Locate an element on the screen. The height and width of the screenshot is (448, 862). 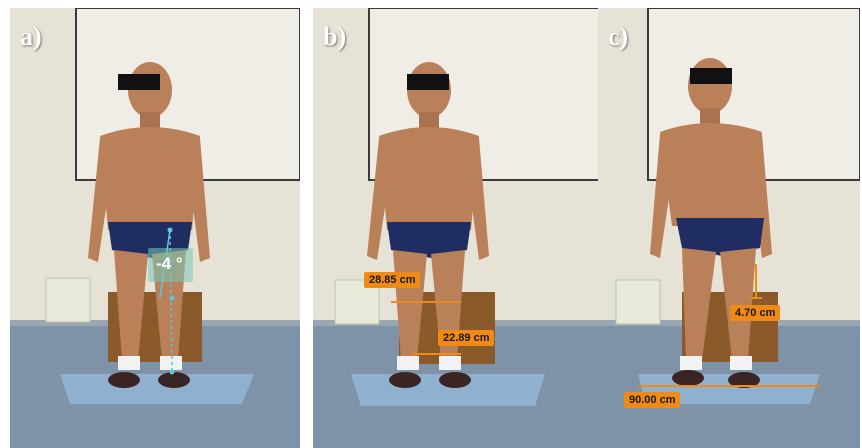
panel-b-label: b) is located at coordinates (335, 36).